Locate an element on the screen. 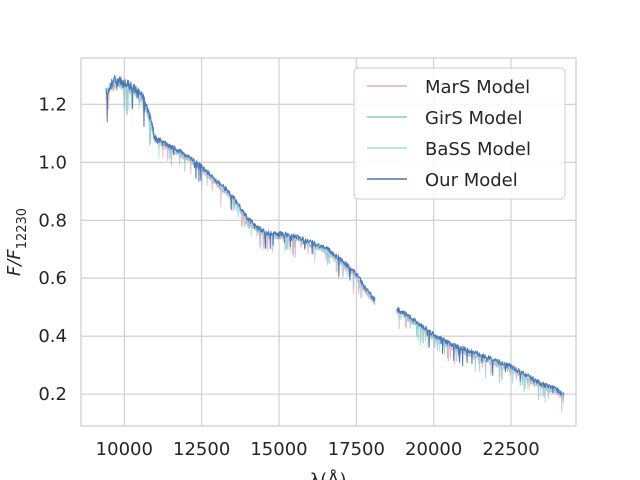  x-tick-label: 22500 is located at coordinates (510, 449).